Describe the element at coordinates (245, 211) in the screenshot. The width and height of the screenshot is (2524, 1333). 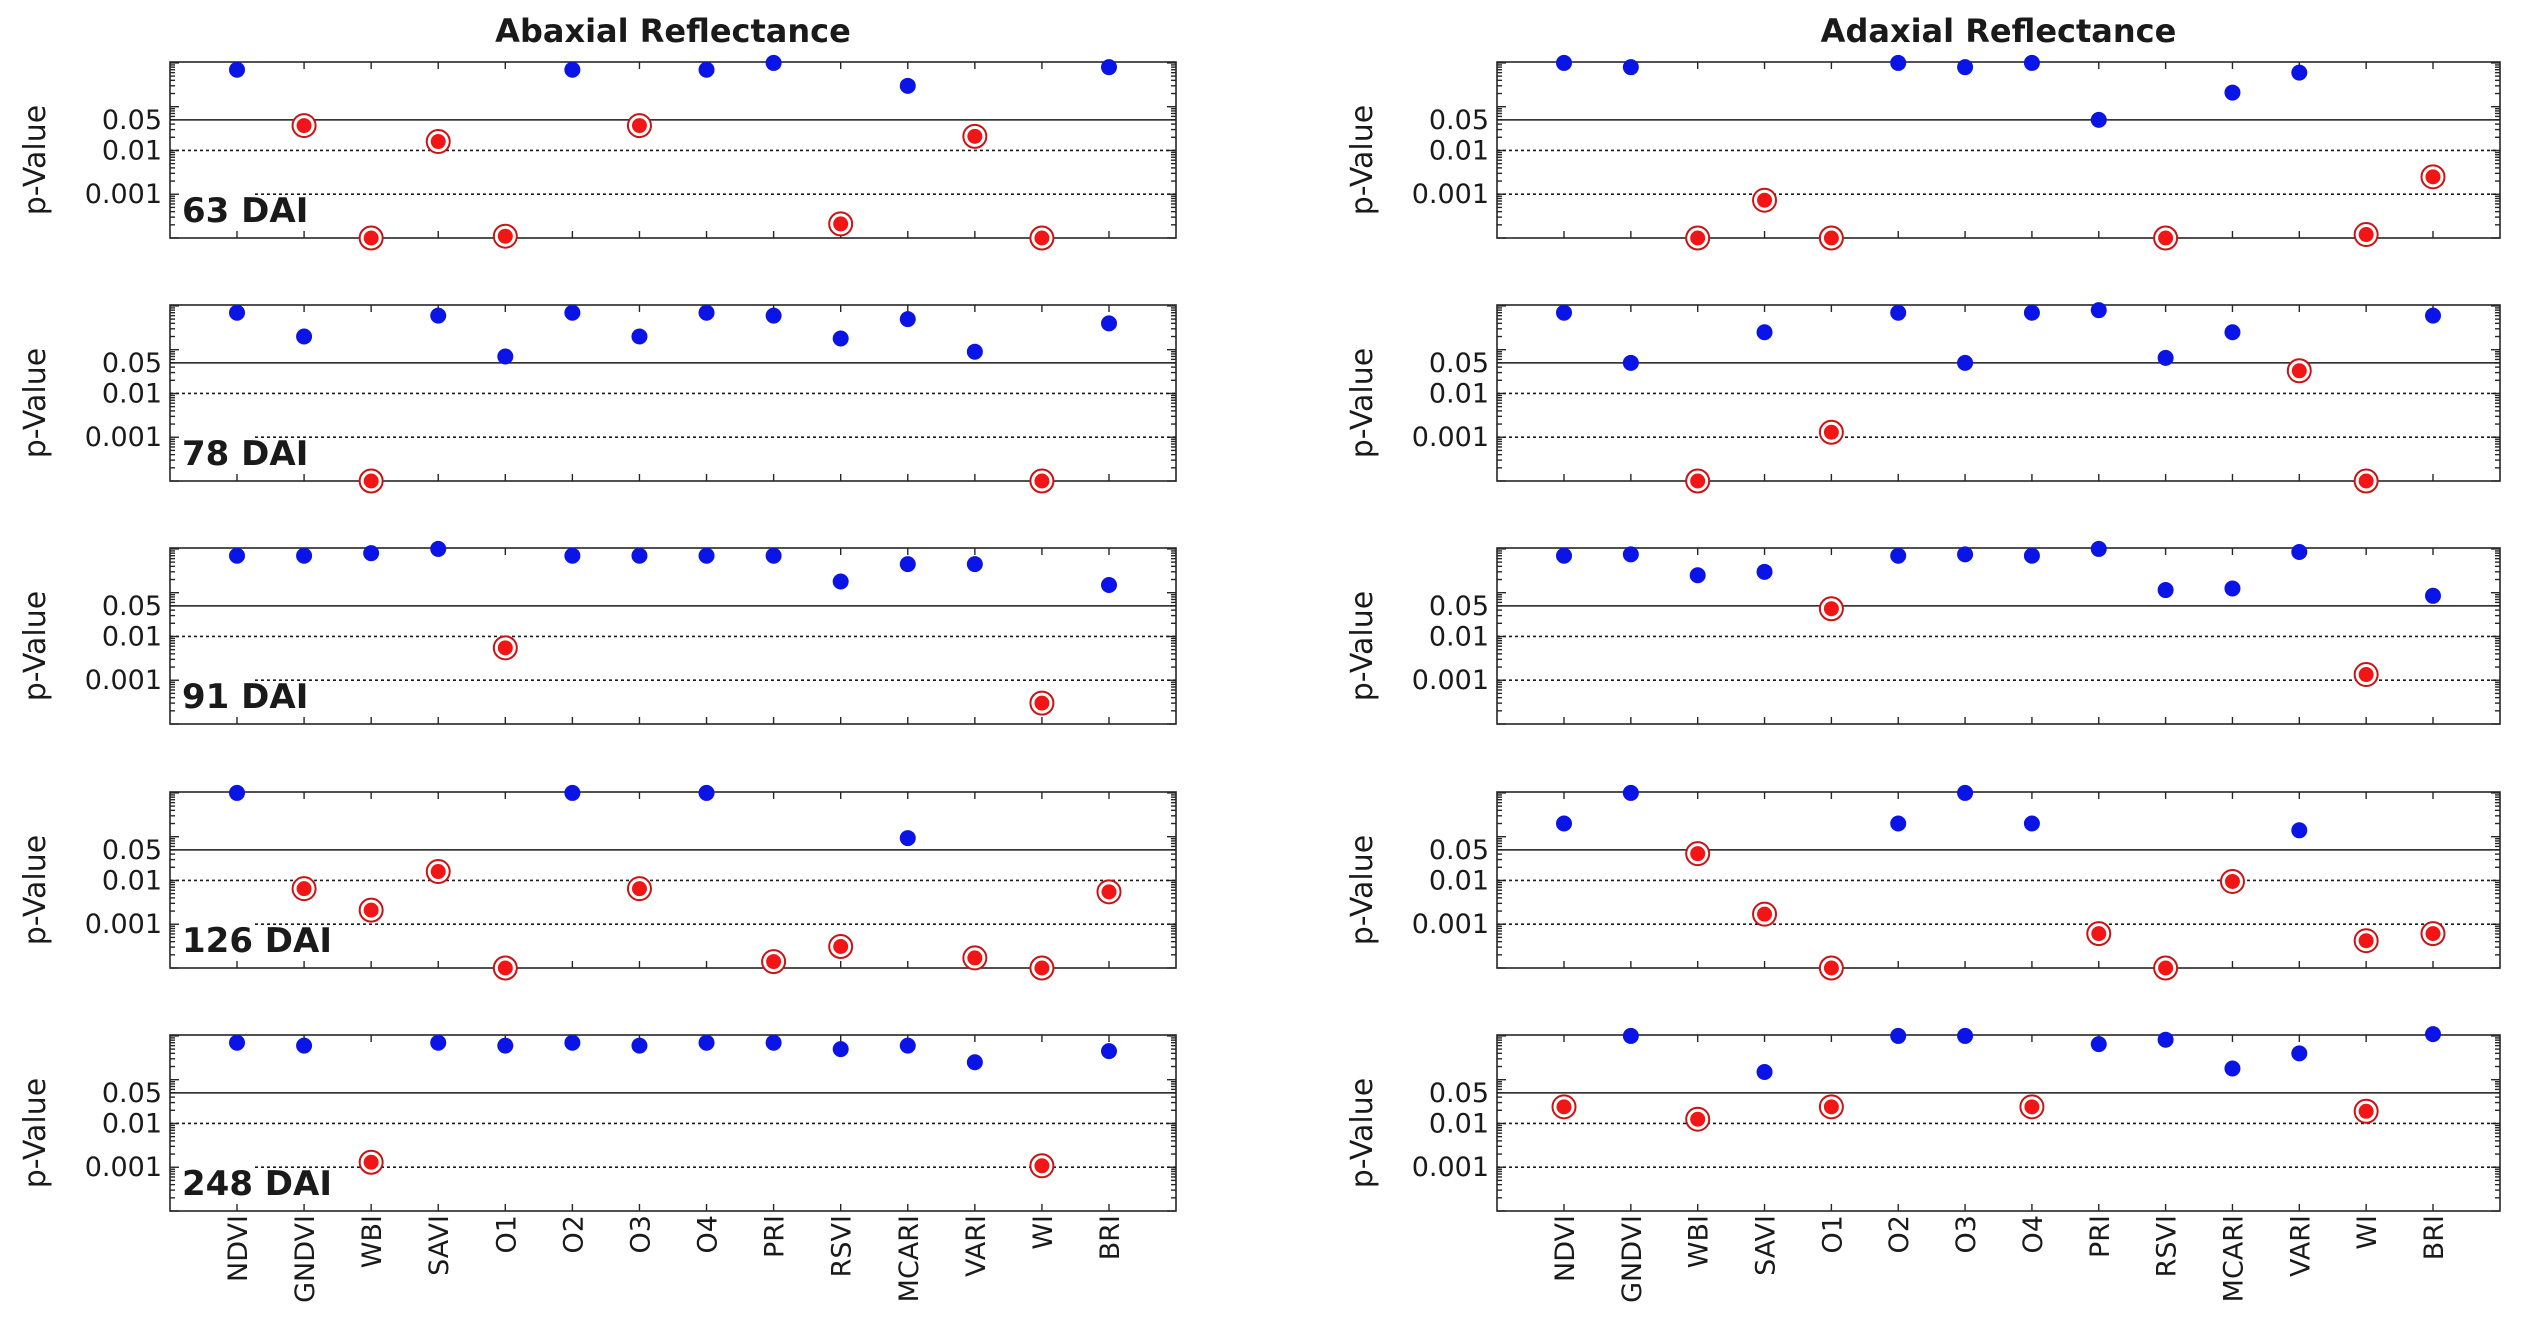
I see `day-label: 63 DAI` at that location.